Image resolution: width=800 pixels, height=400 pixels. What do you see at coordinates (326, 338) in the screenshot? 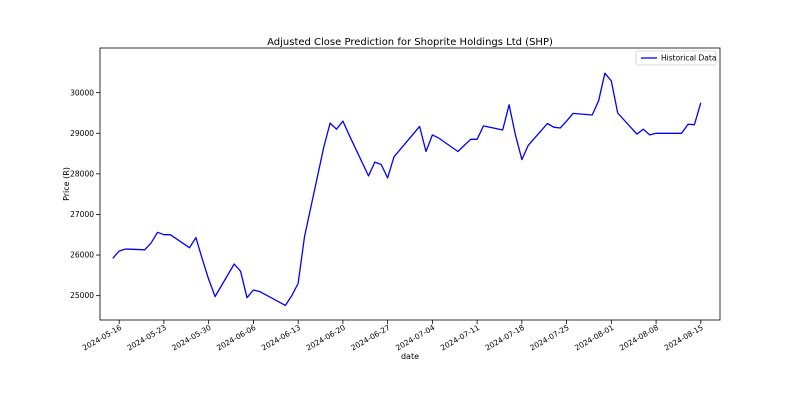
I see `x-tick-label: 2024-06-20` at bounding box center [326, 338].